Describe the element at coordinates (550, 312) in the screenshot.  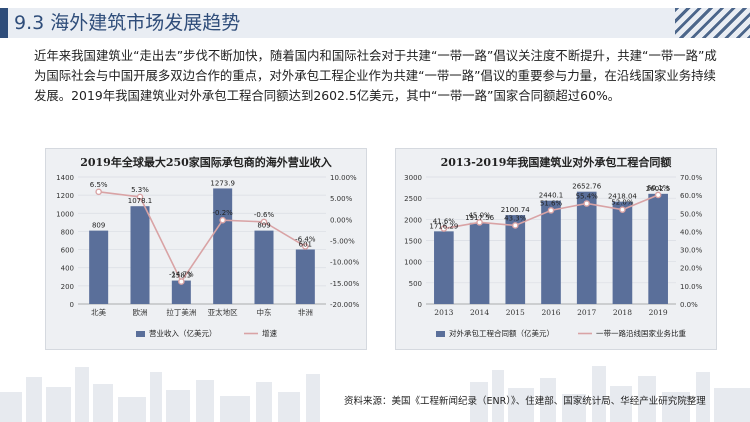
I see `x-tick-label: 2016` at that location.